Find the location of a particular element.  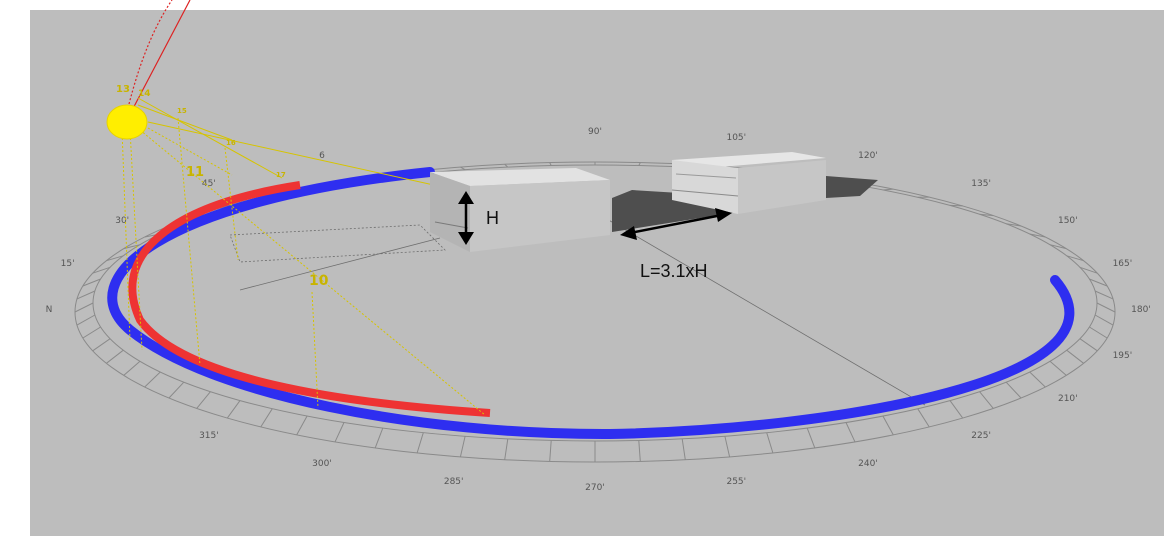

back-building is located at coordinates (748, 183).